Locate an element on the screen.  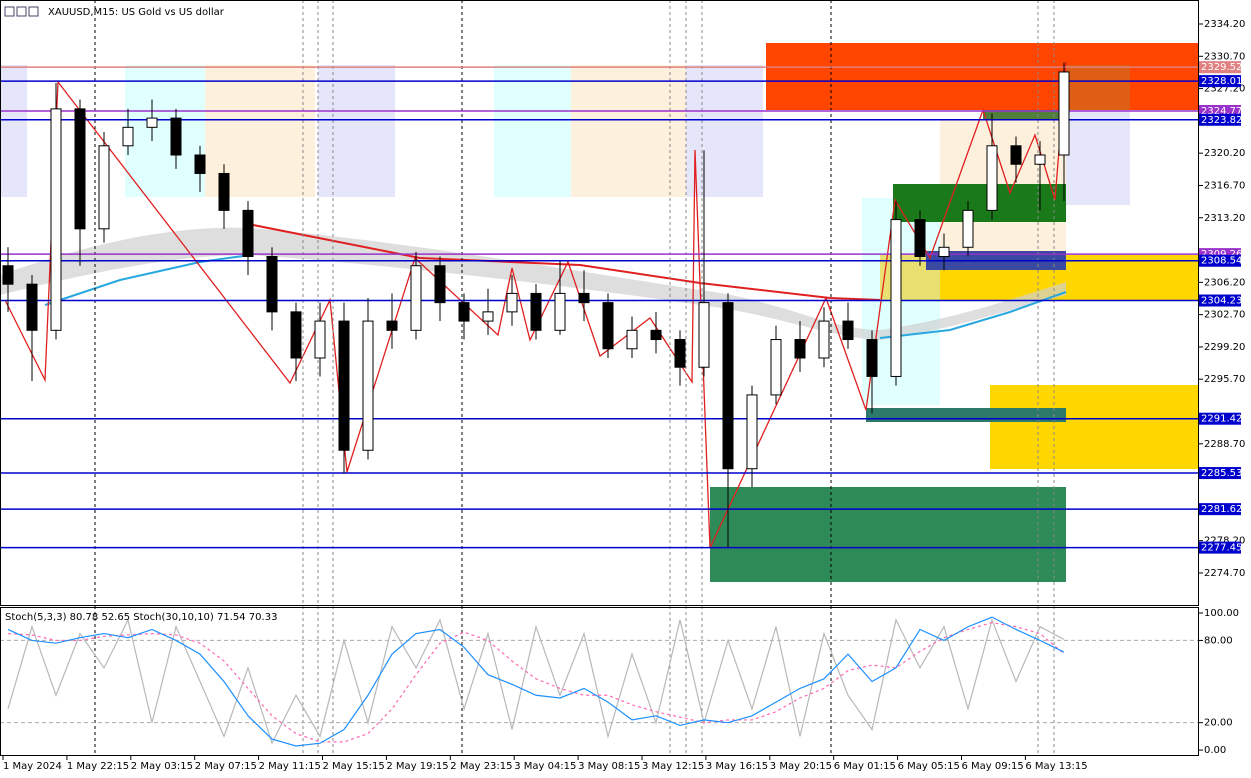
y-tick-label: 2313.20 is located at coordinates (1224, 218).